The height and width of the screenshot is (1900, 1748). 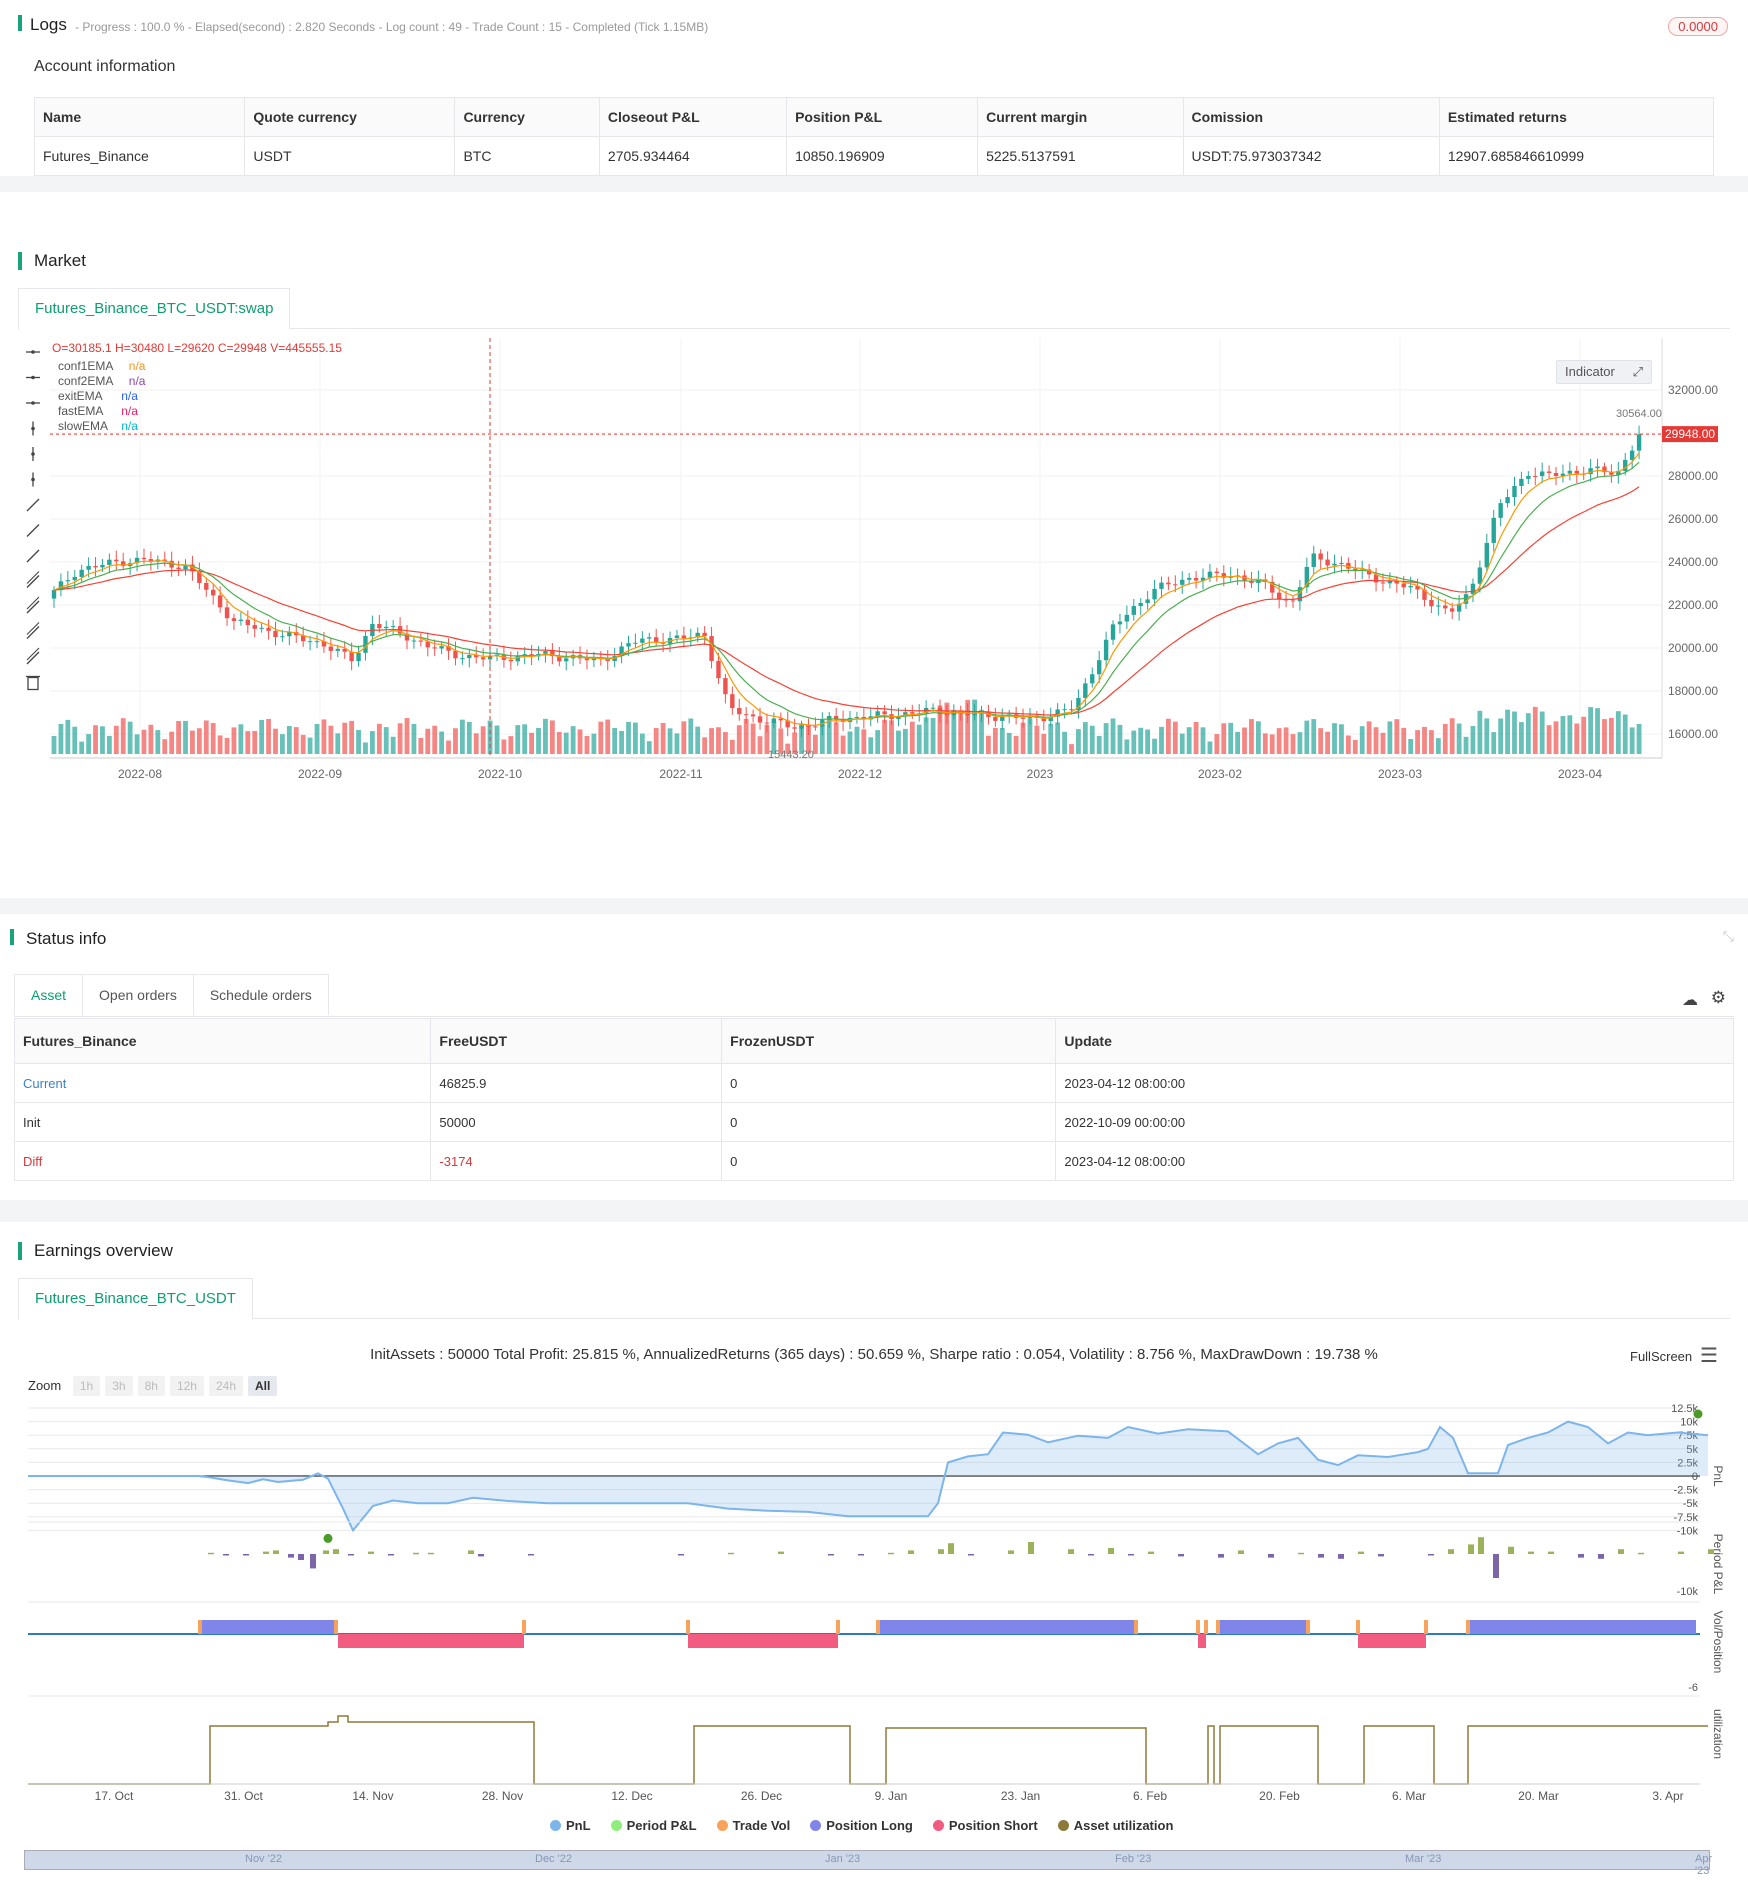 What do you see at coordinates (33, 605) in the screenshot?
I see `parallel-channel-icon` at bounding box center [33, 605].